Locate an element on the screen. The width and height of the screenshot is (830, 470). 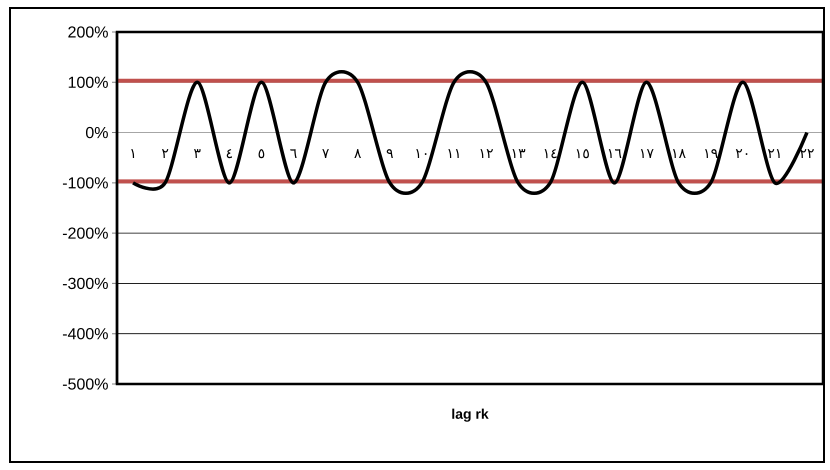
x-tick-label: ١٣ is located at coordinates (519, 153).